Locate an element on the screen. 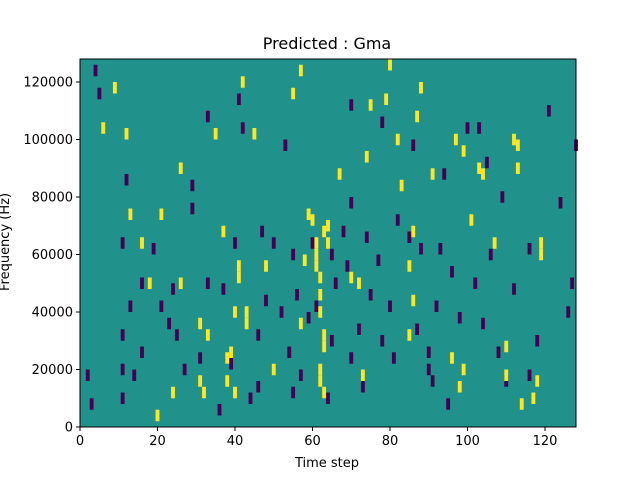  x-tick-label: 0 is located at coordinates (80, 441).